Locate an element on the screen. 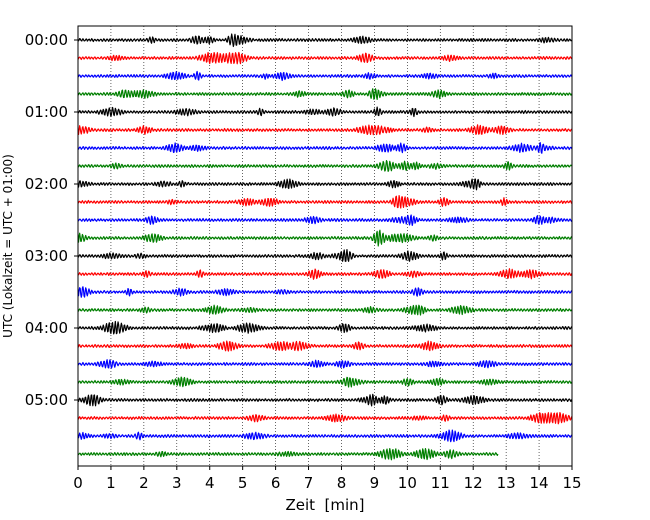 The height and width of the screenshot is (520, 650). y-tick-label: 03:00 is located at coordinates (46, 256).